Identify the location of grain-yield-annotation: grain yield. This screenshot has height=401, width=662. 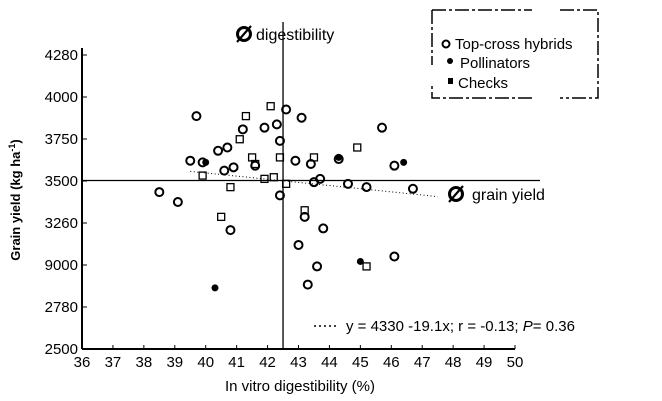
(496, 194).